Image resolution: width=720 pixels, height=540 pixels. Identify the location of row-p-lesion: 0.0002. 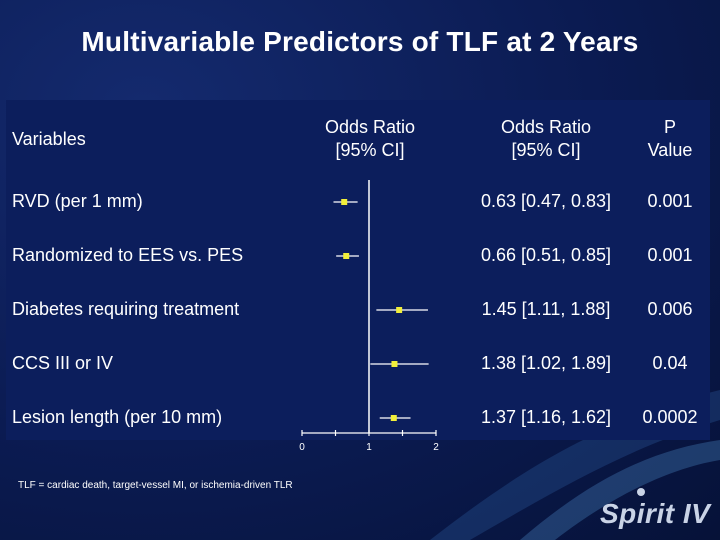
(670, 417).